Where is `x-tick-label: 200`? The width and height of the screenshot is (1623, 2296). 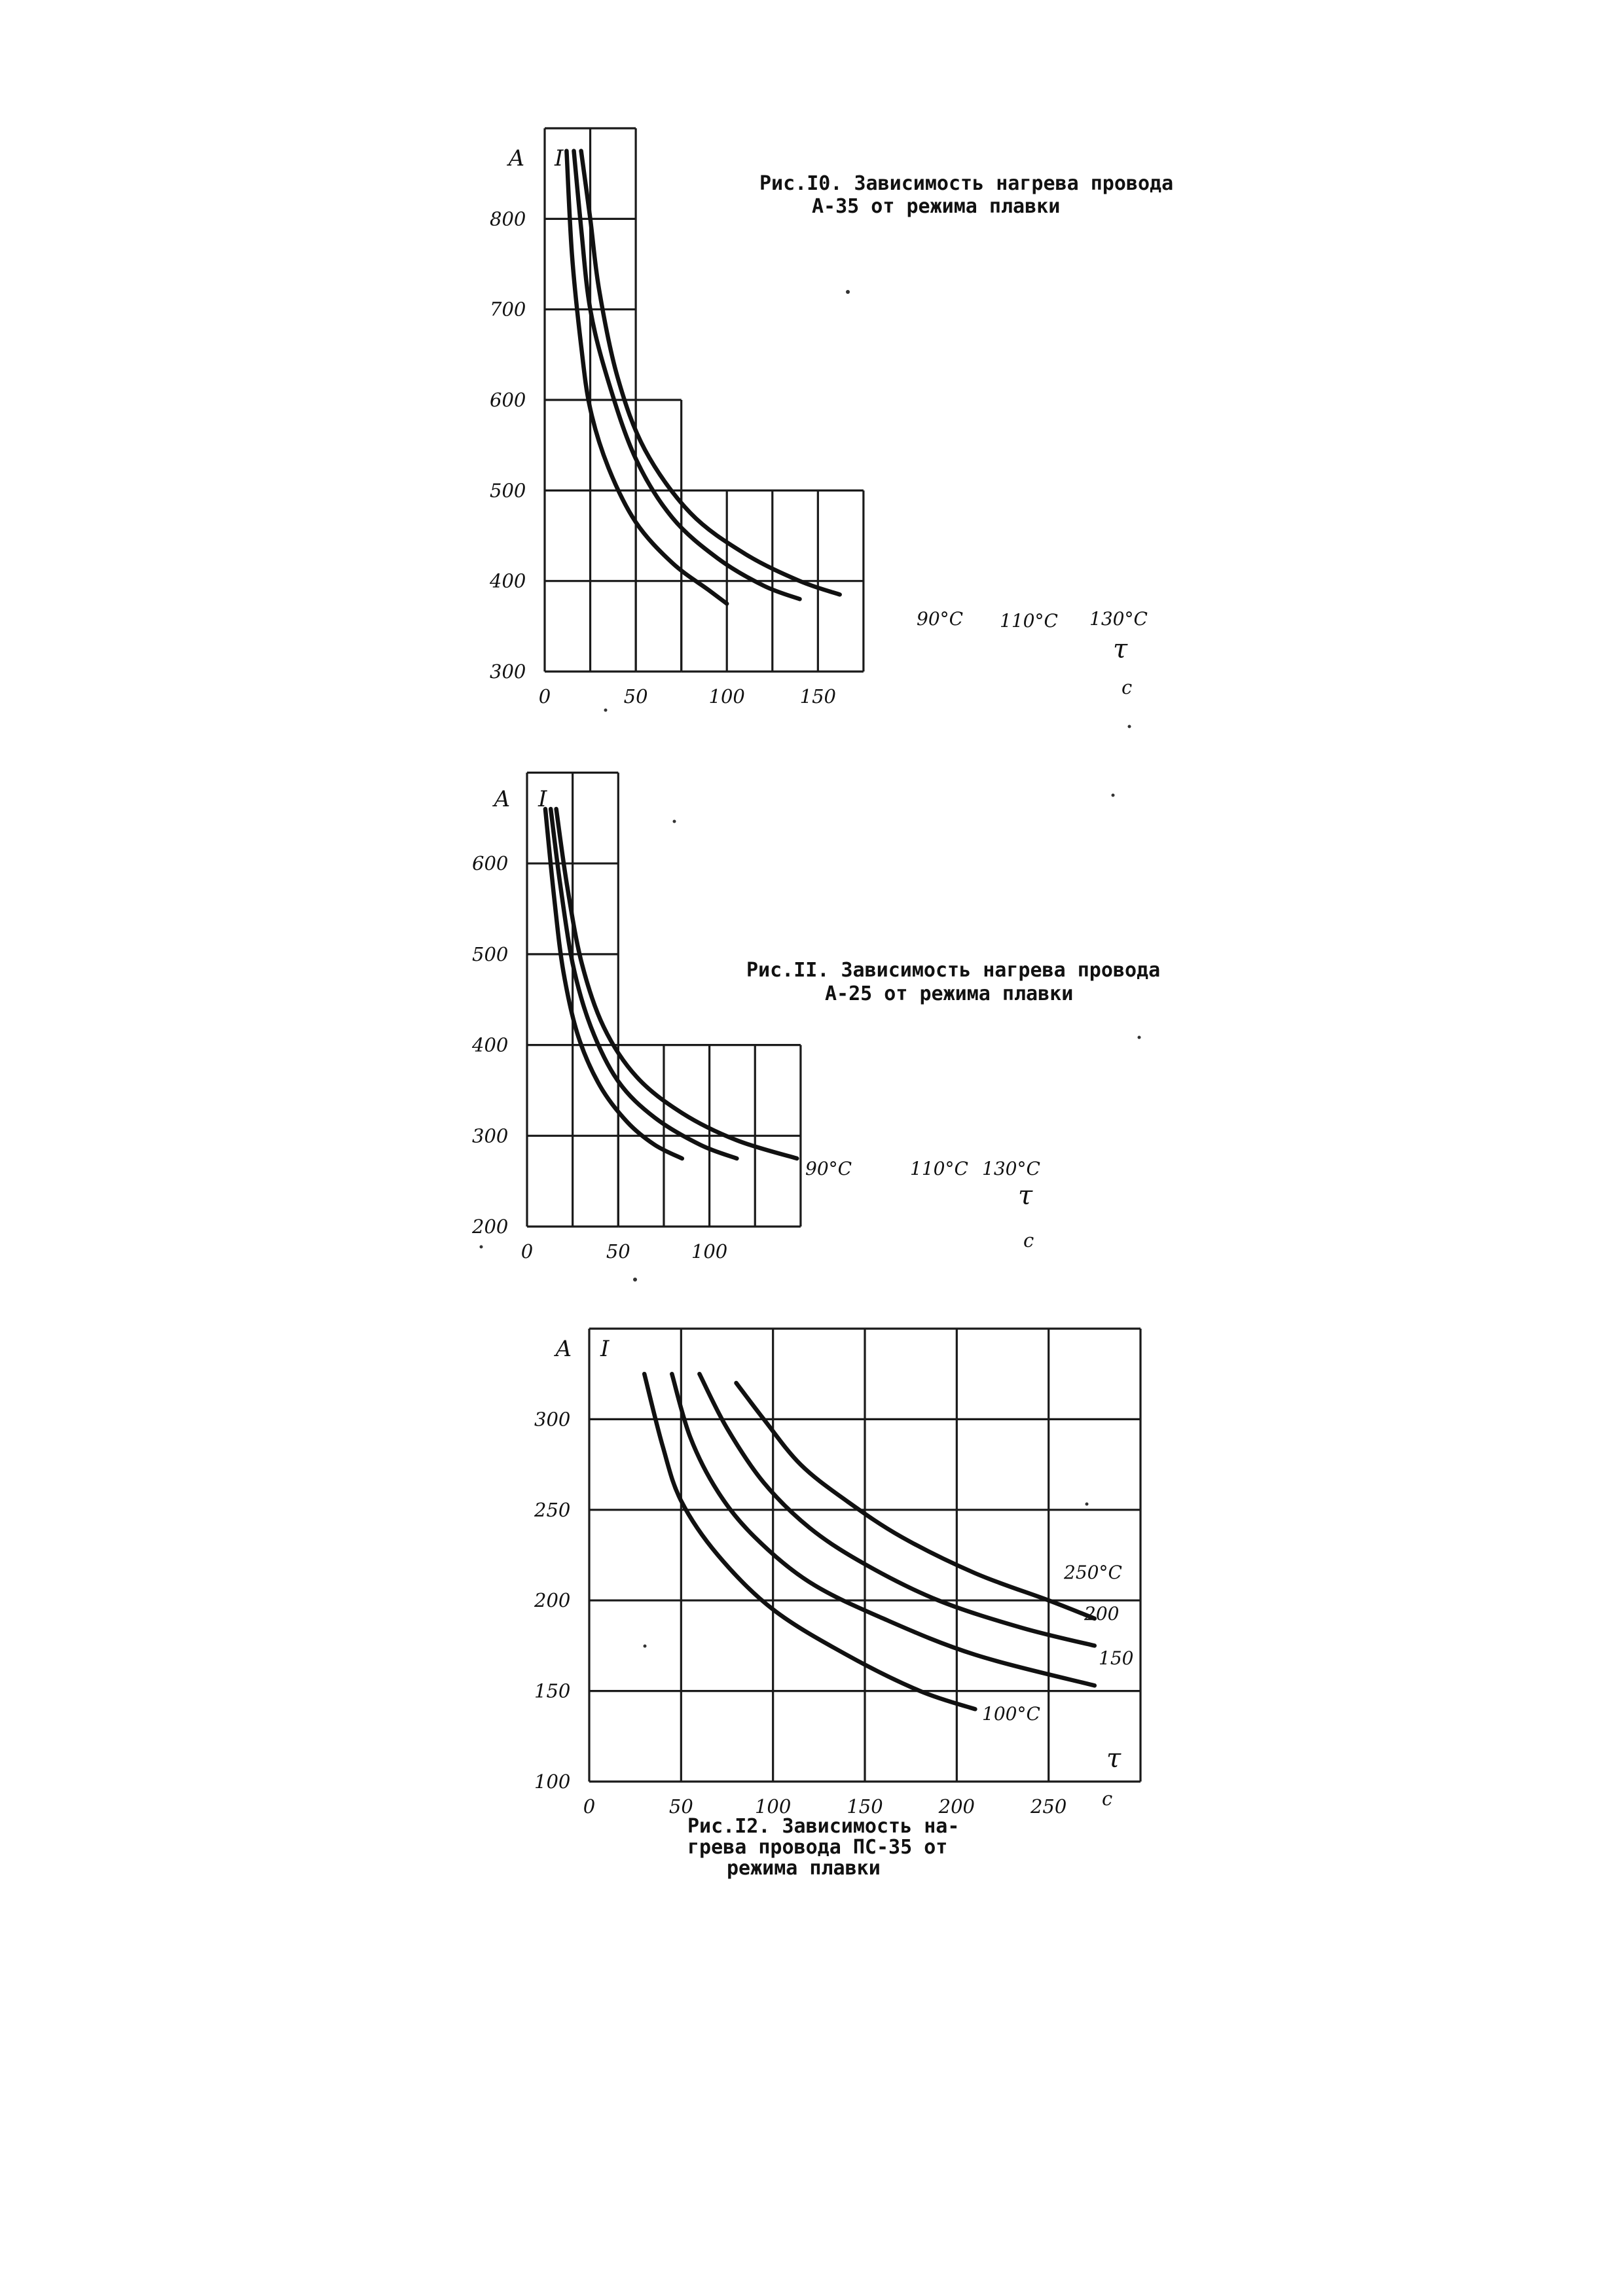 x-tick-label: 200 is located at coordinates (956, 1807).